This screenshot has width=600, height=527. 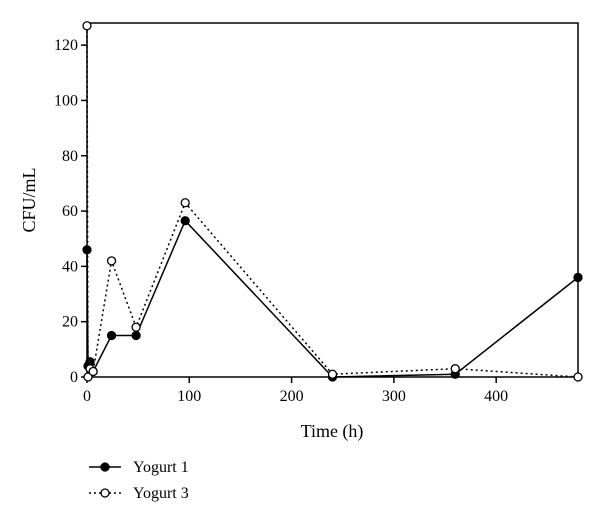 I want to click on y-tick-label: 0, so click(x=74, y=377).